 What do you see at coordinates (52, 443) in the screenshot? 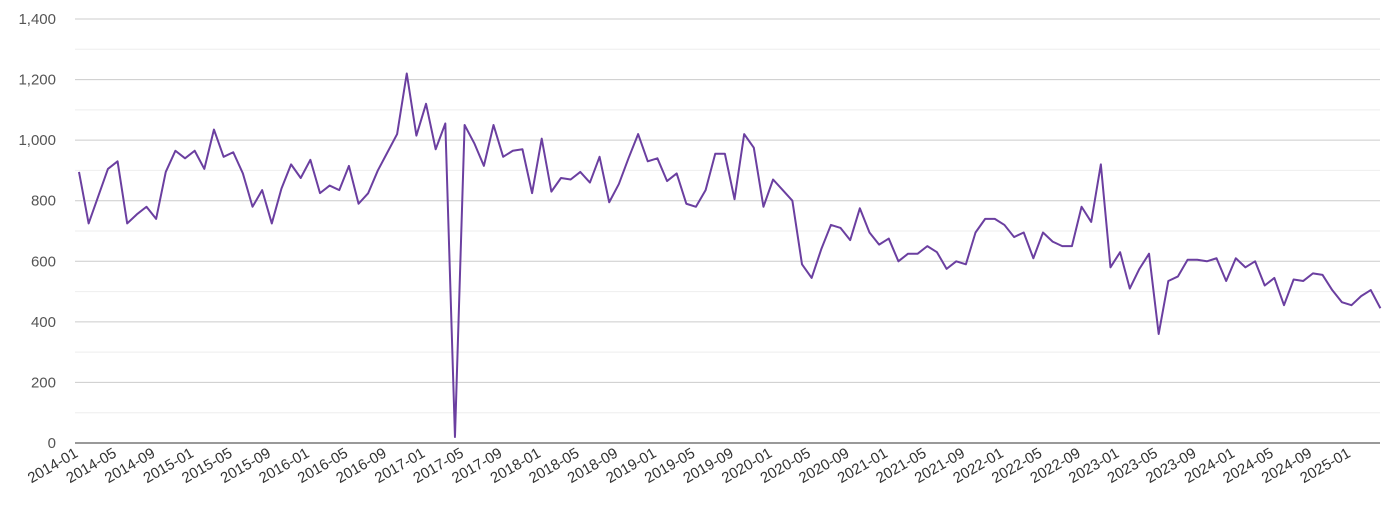
I see `y-tick-label: 0` at bounding box center [52, 443].